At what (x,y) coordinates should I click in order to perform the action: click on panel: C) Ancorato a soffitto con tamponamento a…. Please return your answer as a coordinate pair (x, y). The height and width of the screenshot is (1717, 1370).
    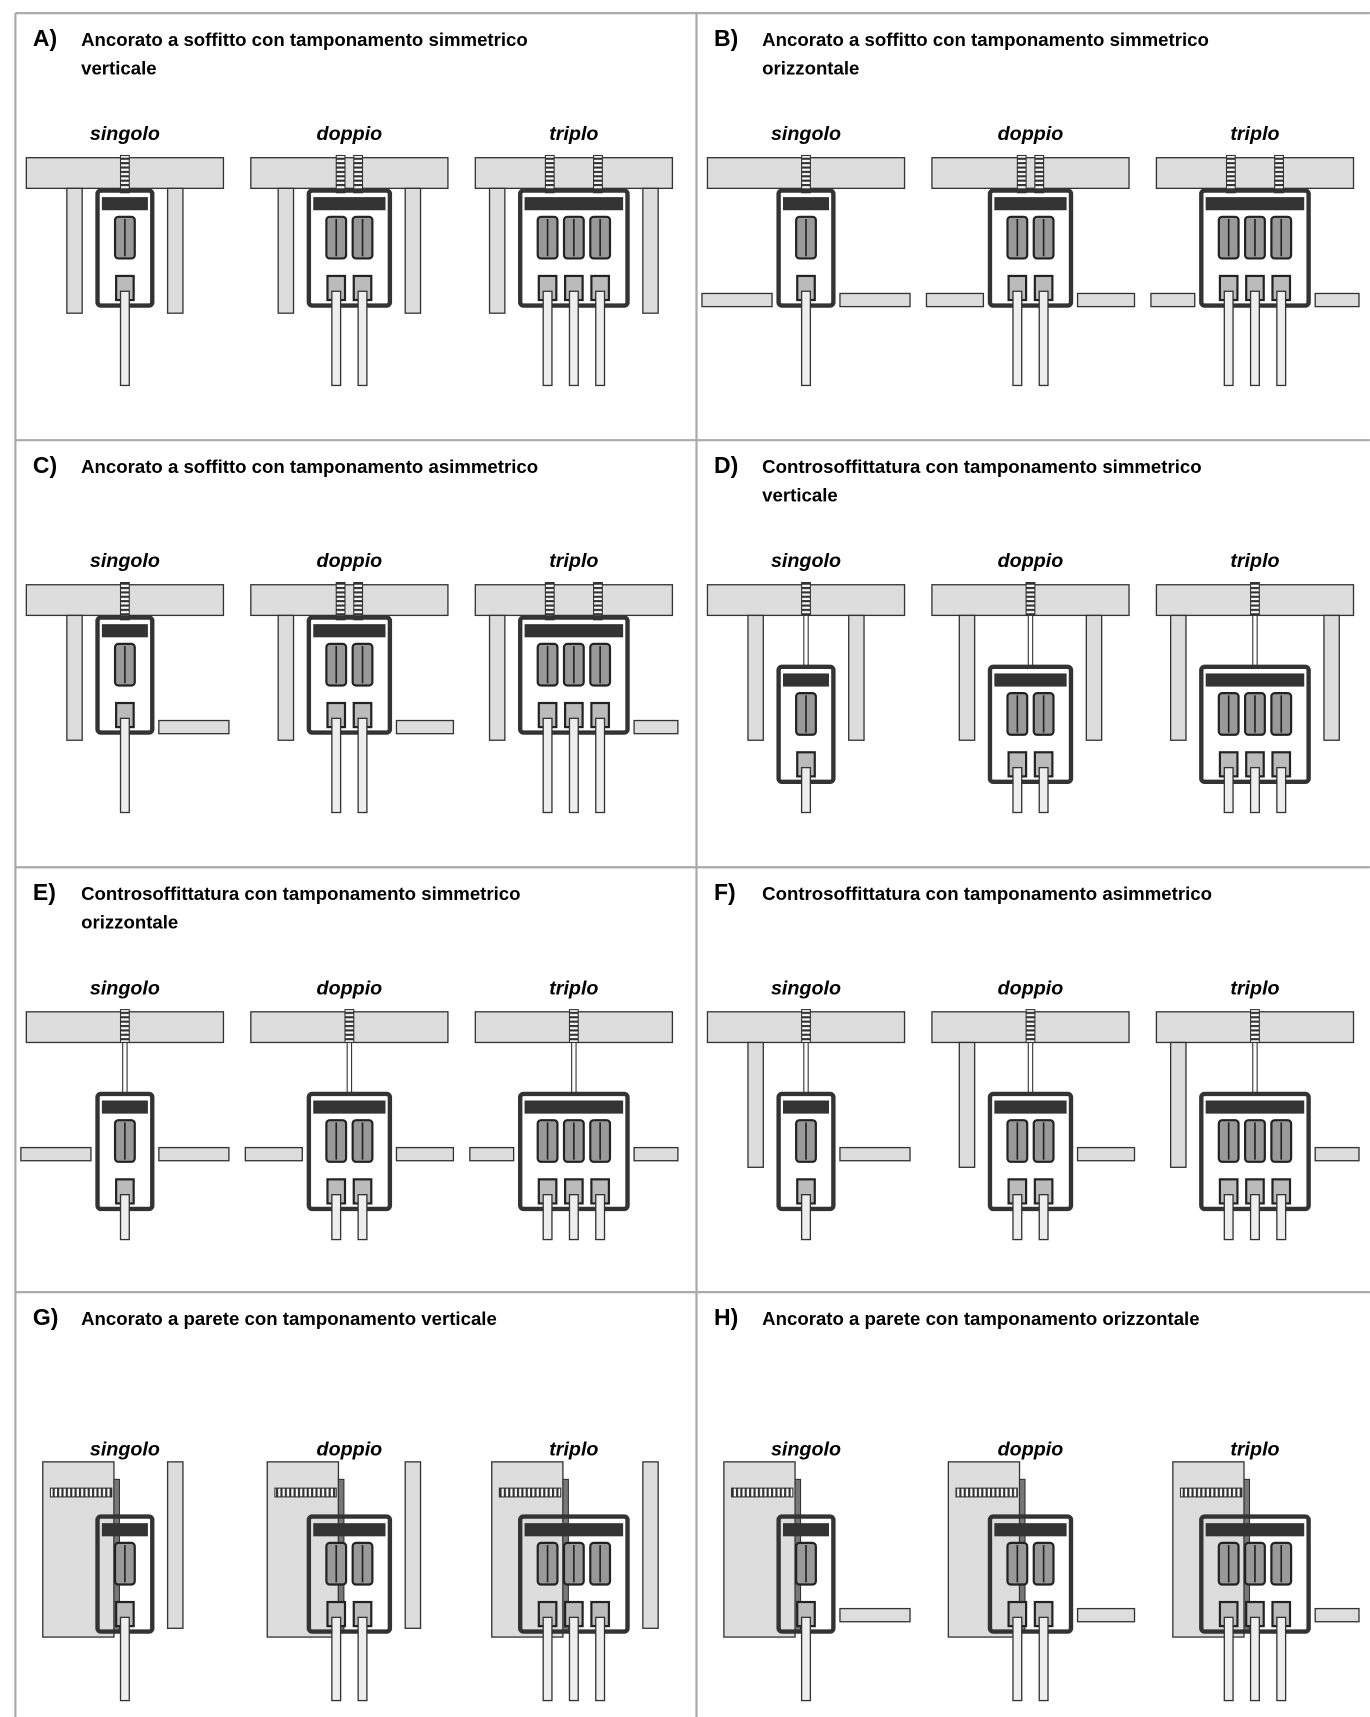
    Looking at the image, I should click on (352, 633).